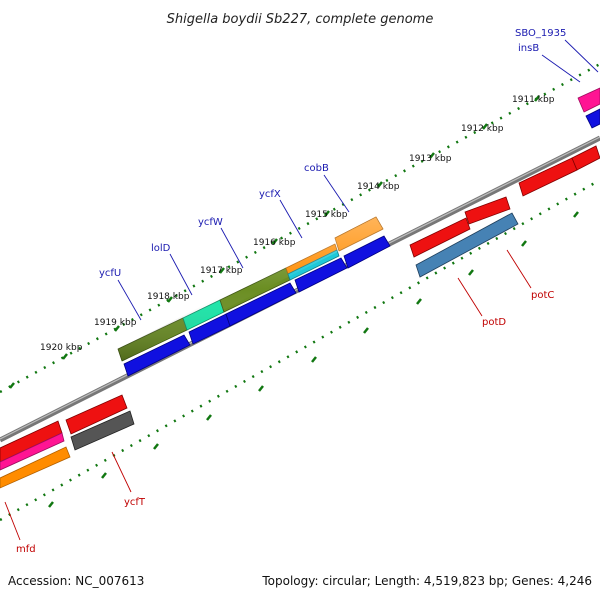  I want to click on label-ycfW: ycfW, so click(210, 222).